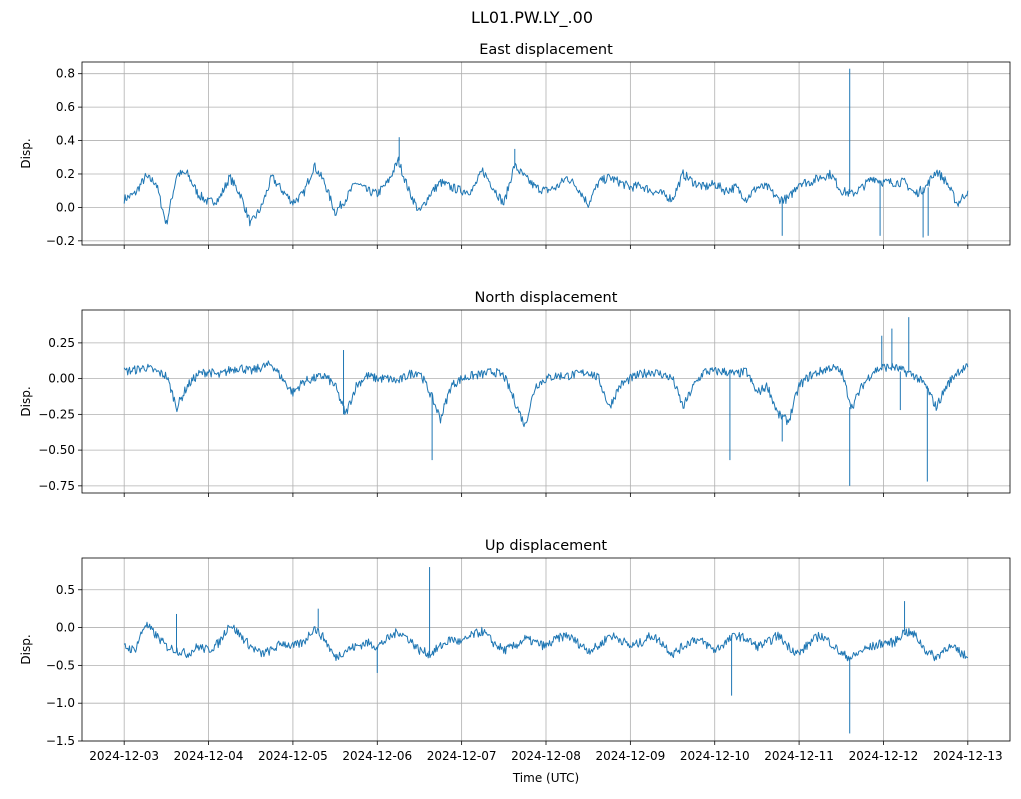 This screenshot has height=799, width=1021. I want to click on figure-suptitle: LL01.PW.LY_.00, so click(532, 18).